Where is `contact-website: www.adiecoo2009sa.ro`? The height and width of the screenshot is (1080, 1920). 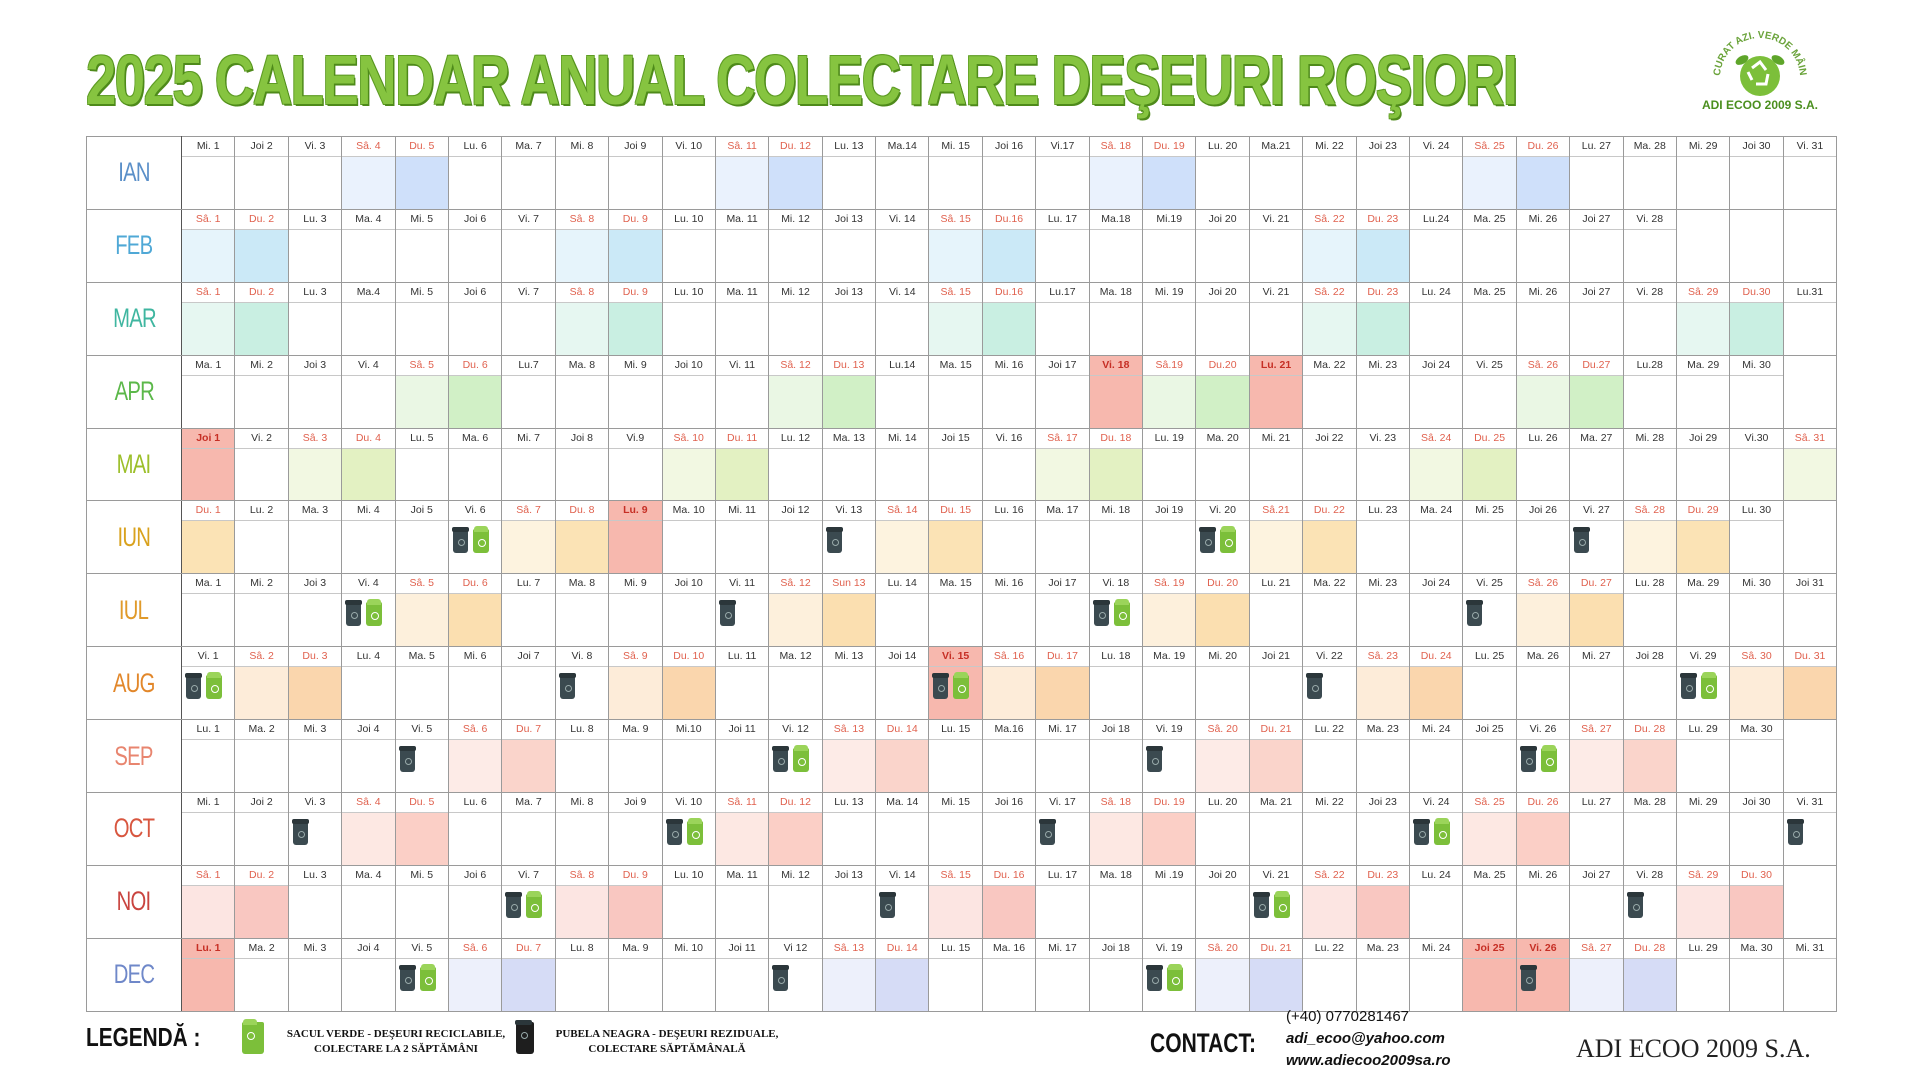
contact-website: www.adiecoo2009sa.ro is located at coordinates (1368, 1060).